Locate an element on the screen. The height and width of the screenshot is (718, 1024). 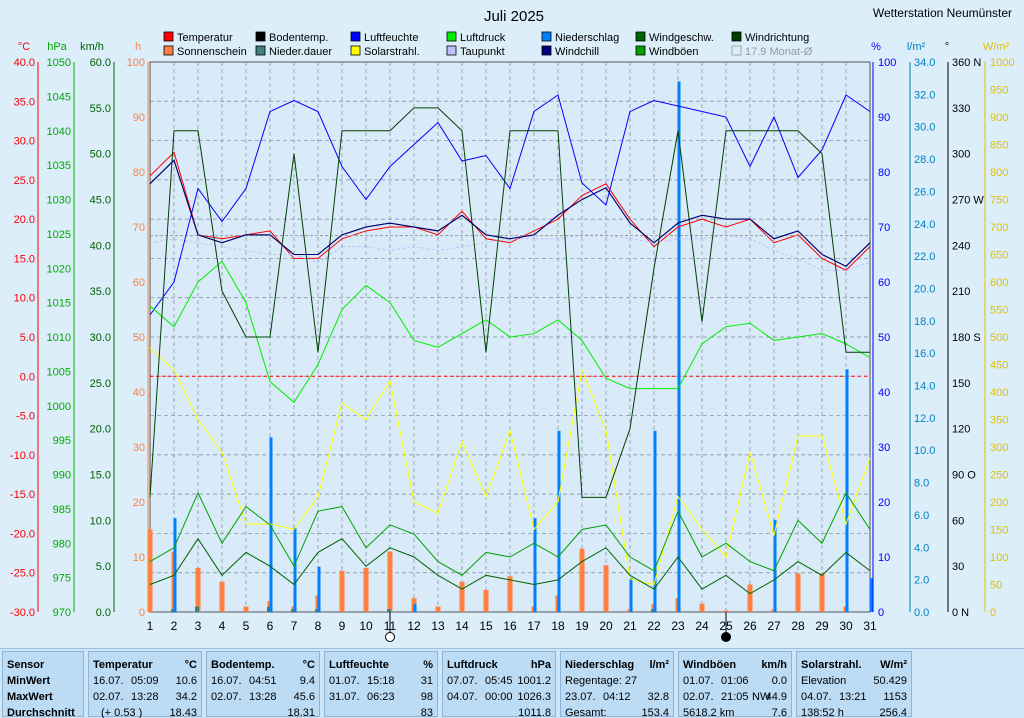
axis-tick-press: 1005 is located at coordinates (59, 372).